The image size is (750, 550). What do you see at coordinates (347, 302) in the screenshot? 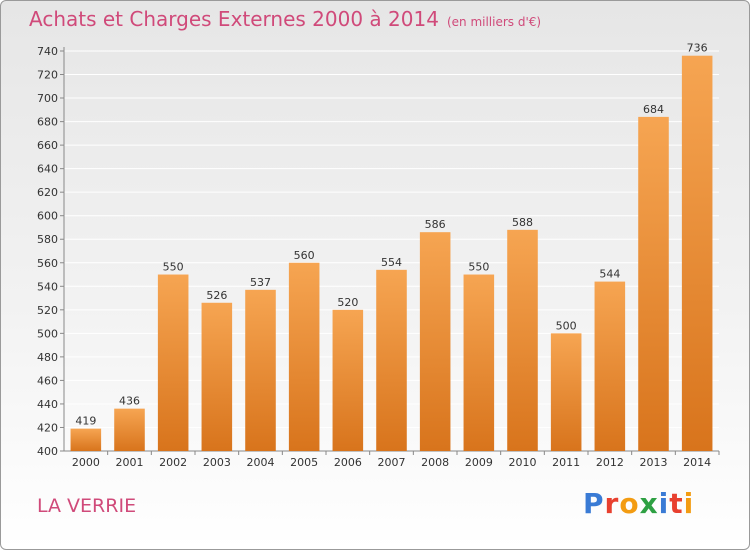
I see `bar-value-label: 520` at bounding box center [347, 302].